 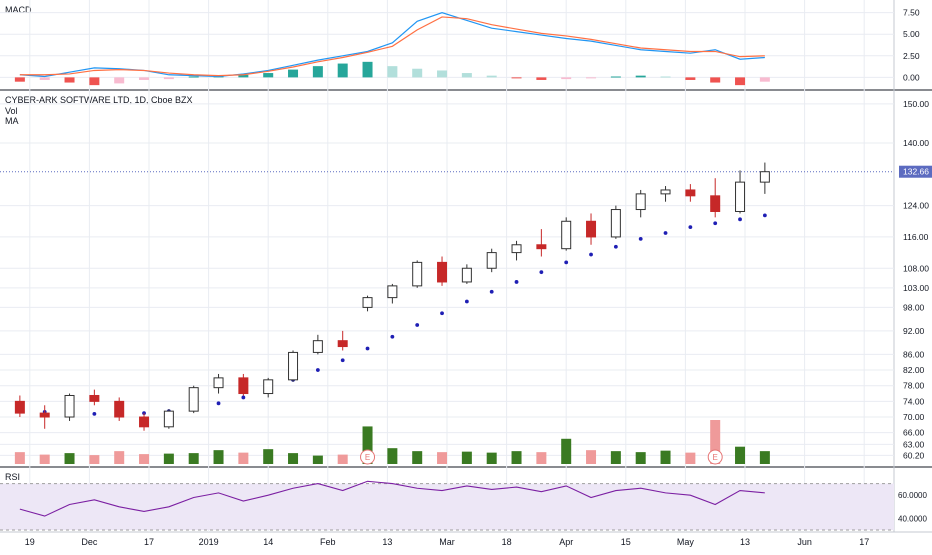 What do you see at coordinates (12, 121) in the screenshot?
I see `ma-label: MA` at bounding box center [12, 121].